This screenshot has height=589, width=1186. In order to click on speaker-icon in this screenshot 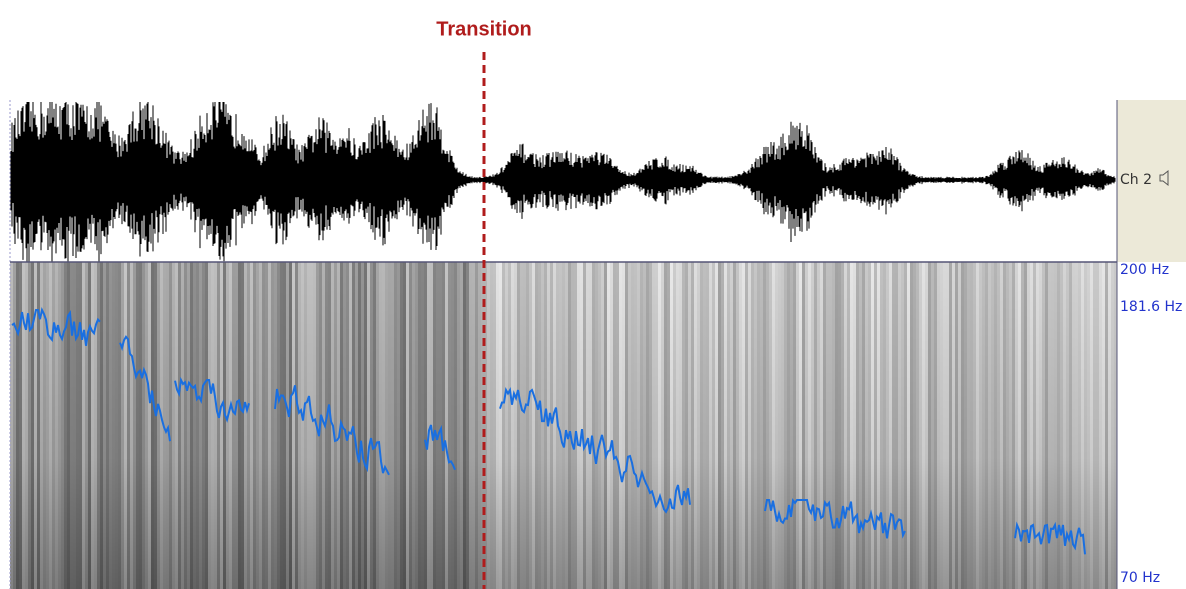, I will do `click(1164, 178)`.